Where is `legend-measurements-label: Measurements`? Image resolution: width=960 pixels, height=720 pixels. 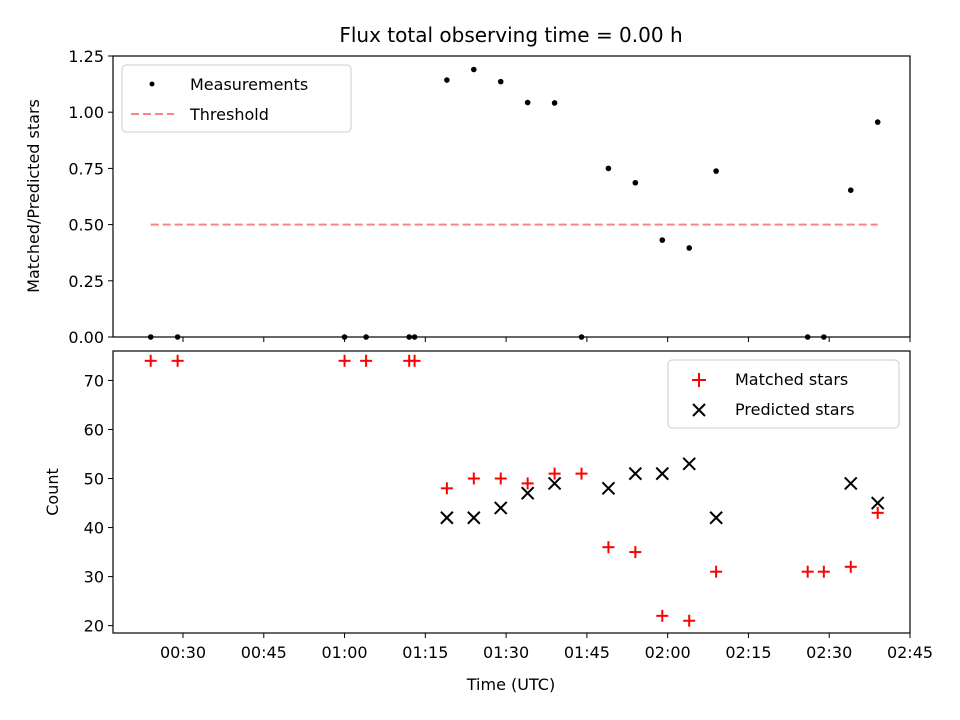 legend-measurements-label: Measurements is located at coordinates (249, 84).